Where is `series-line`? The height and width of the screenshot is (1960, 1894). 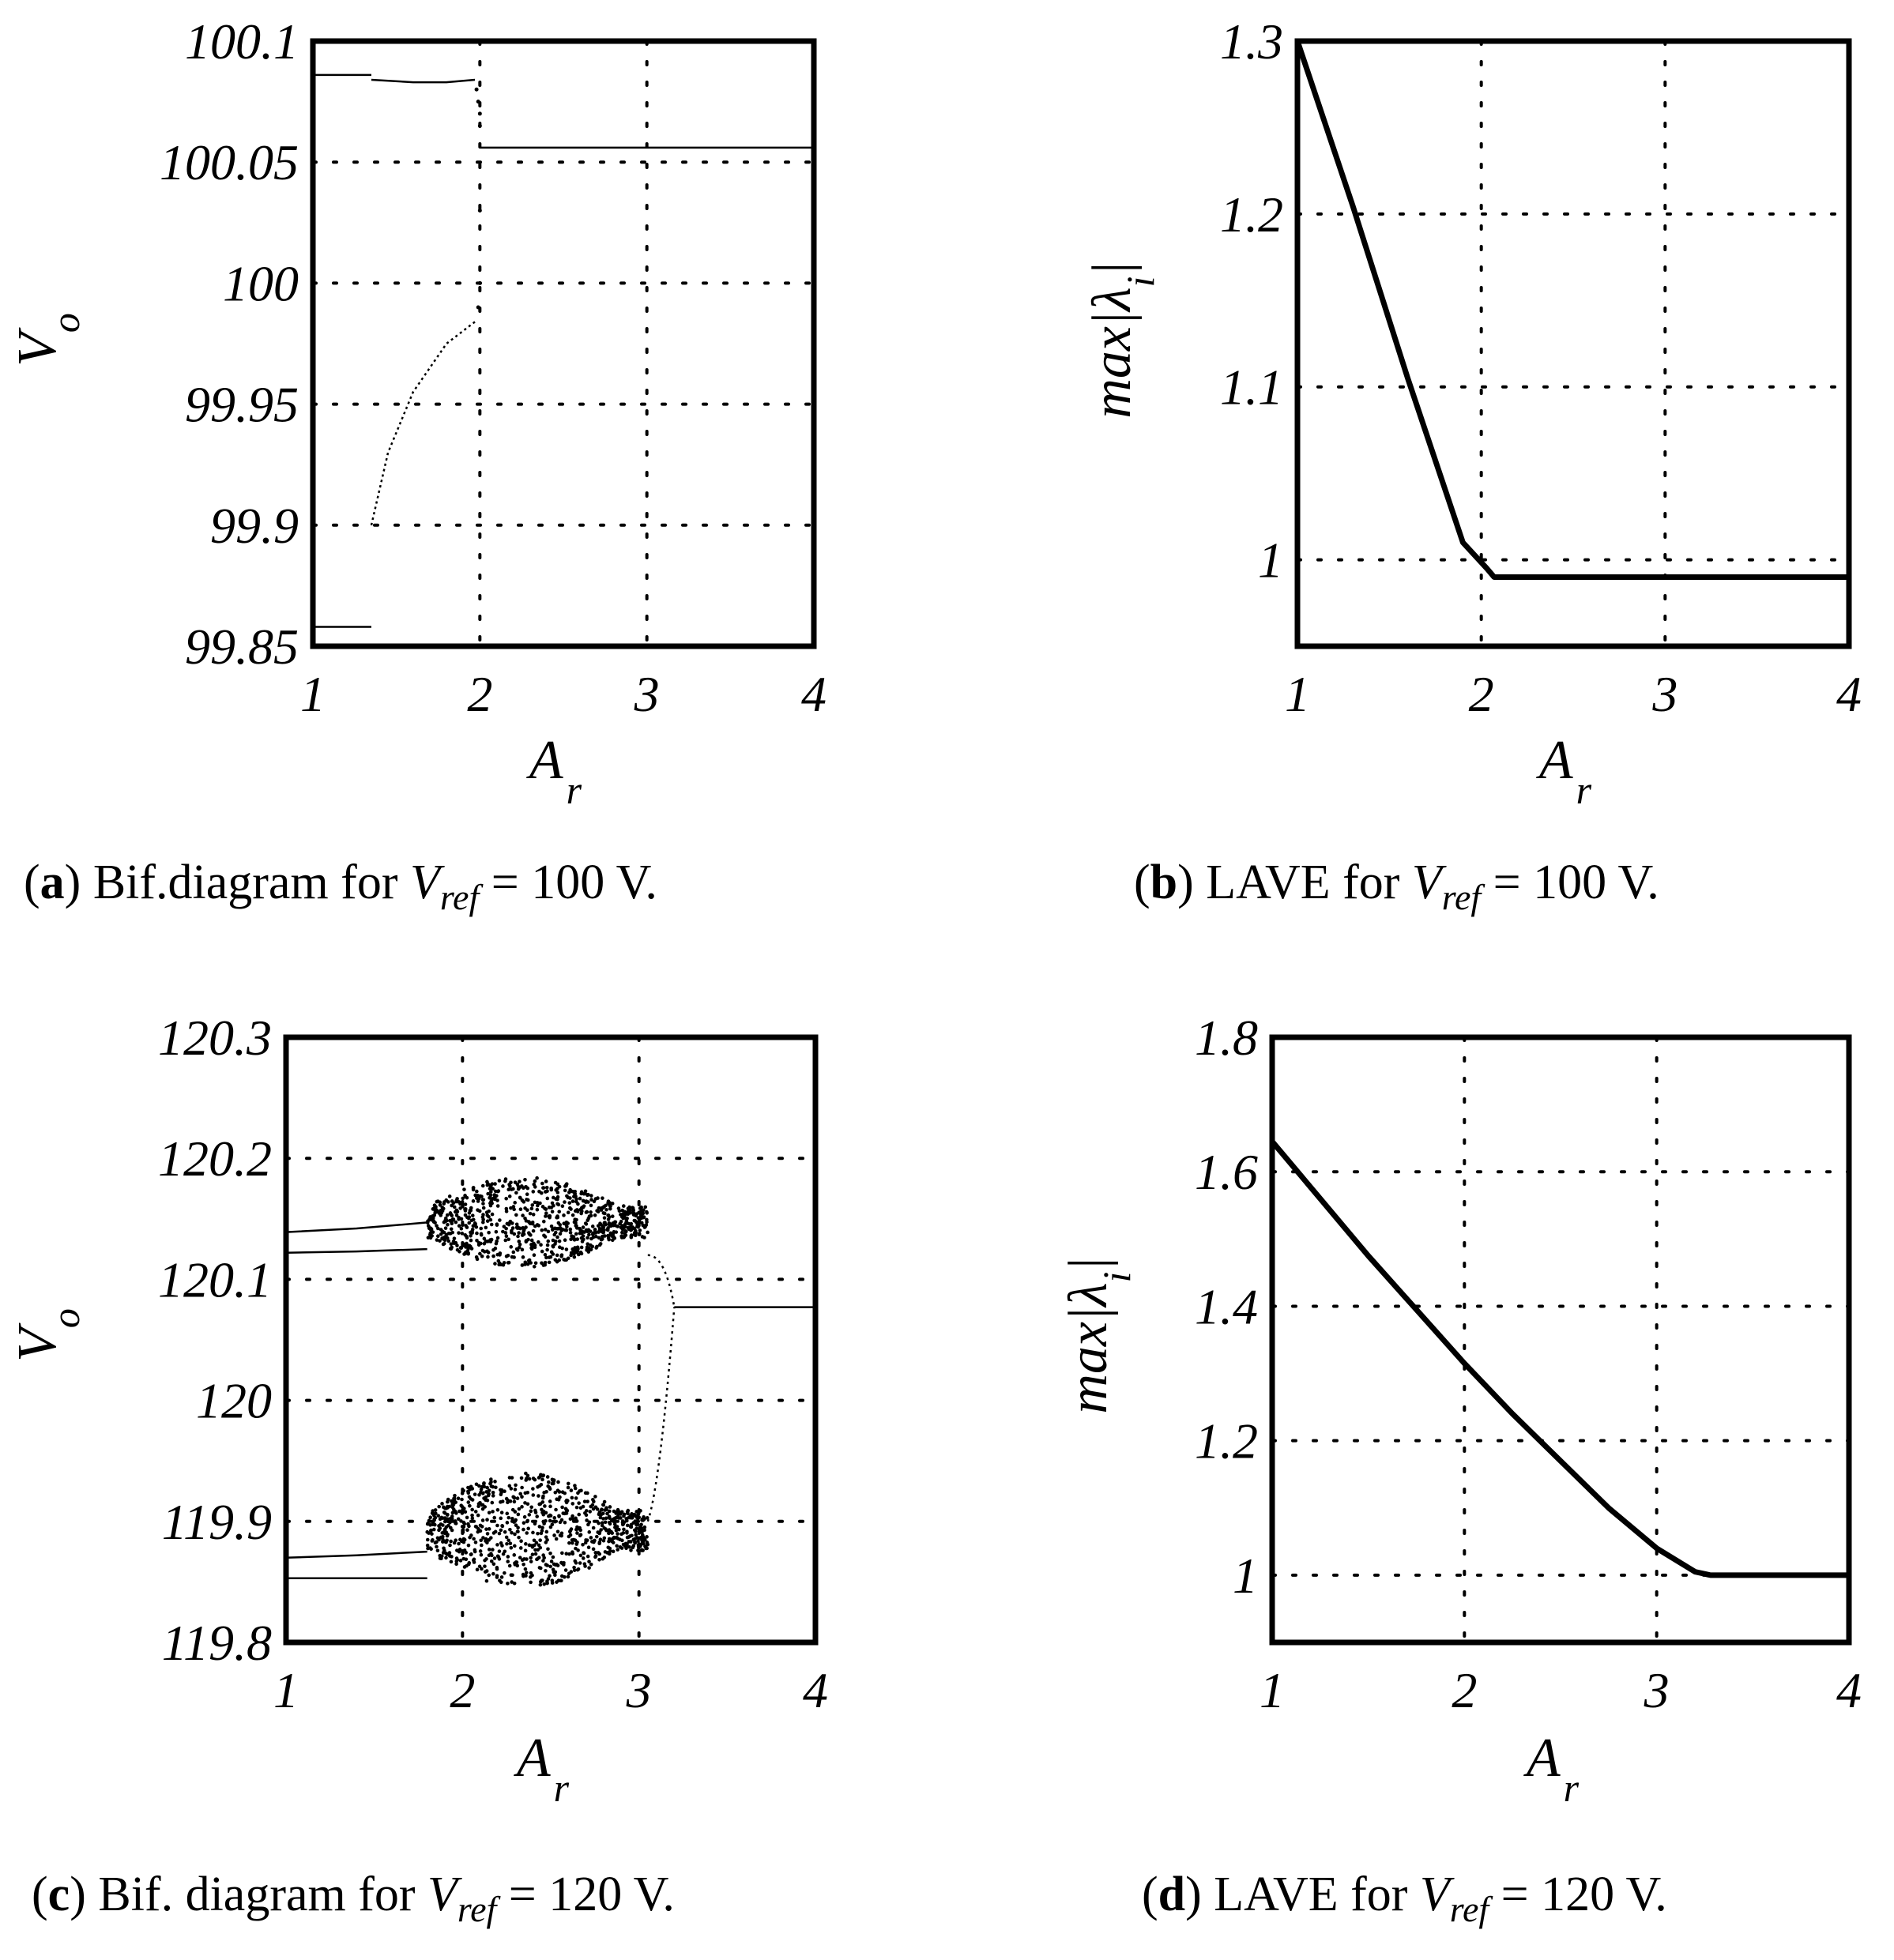
series-line is located at coordinates (1571, 310).